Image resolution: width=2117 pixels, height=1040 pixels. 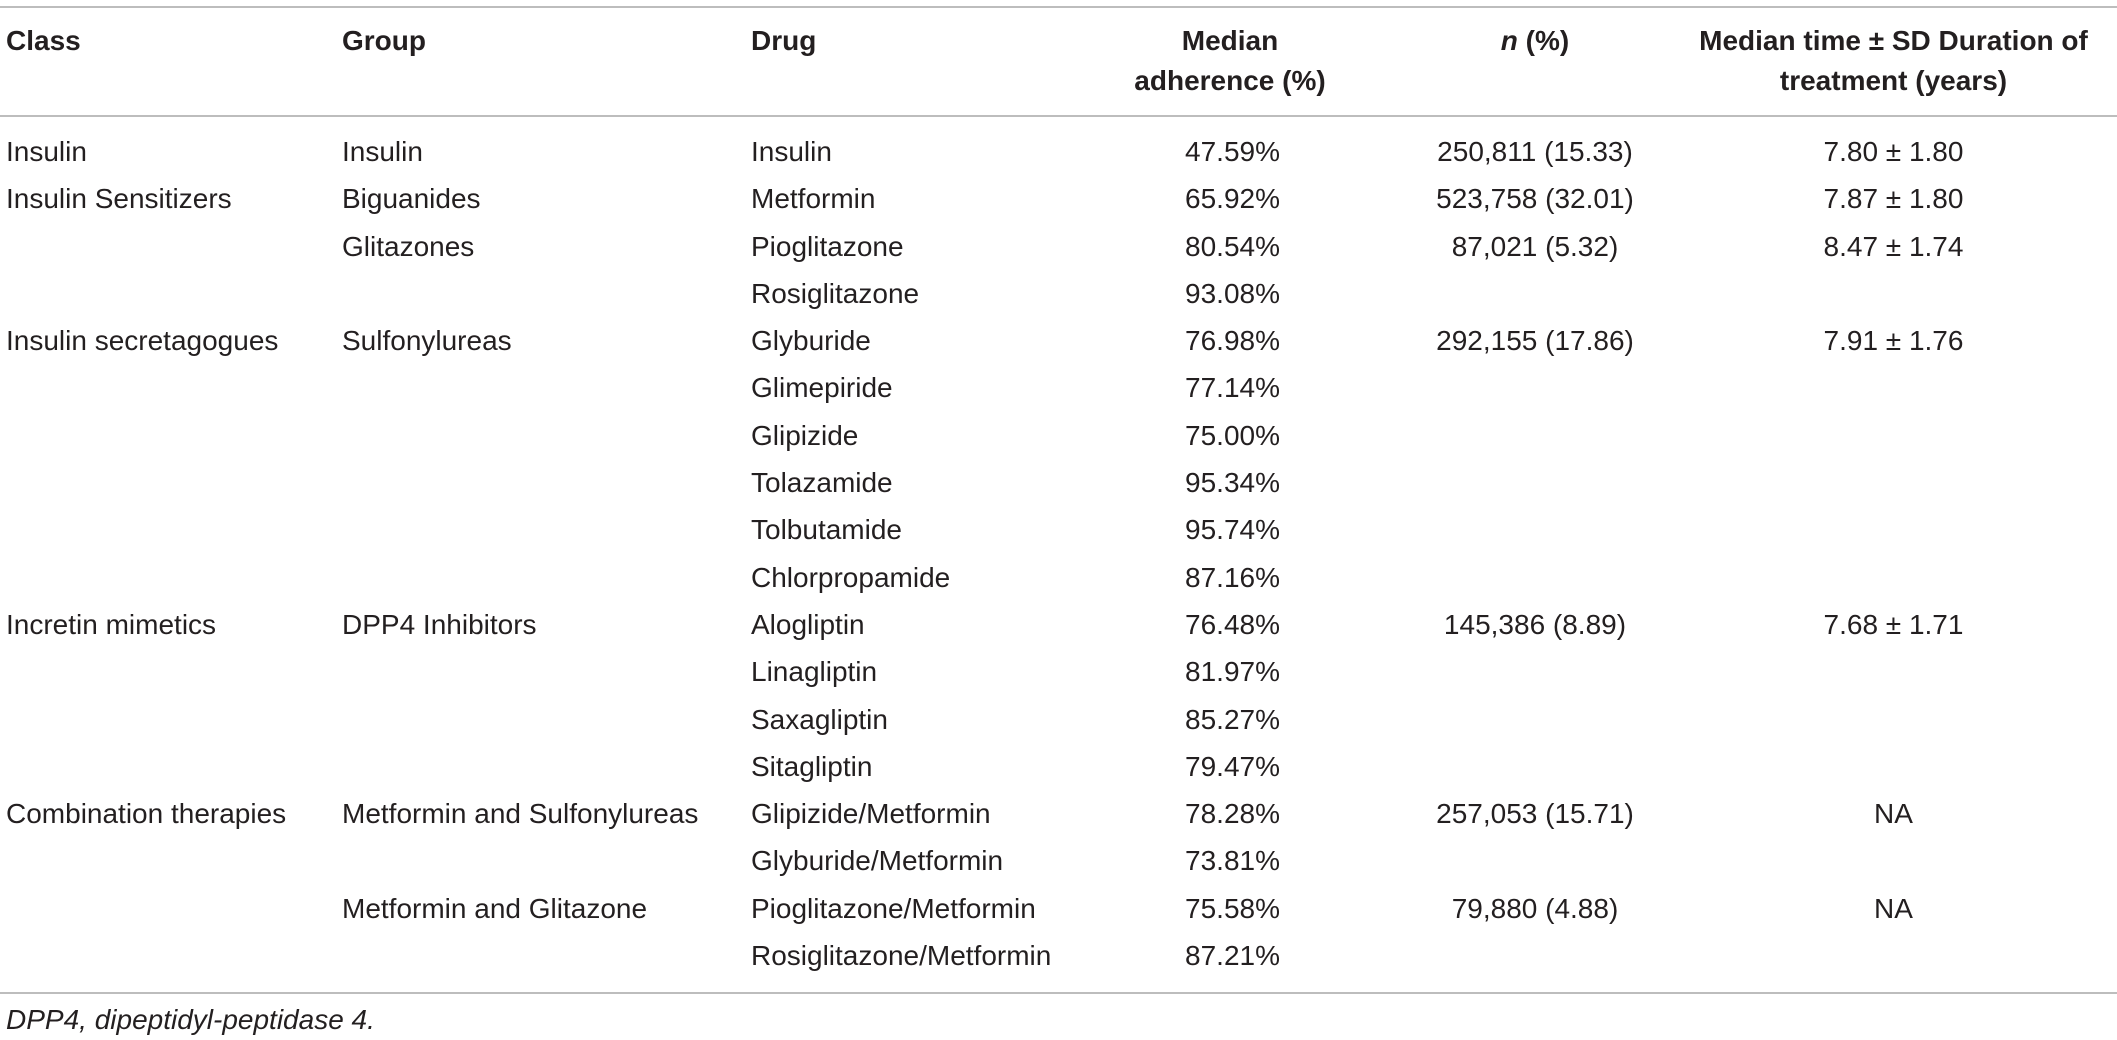 I want to click on cell-median-time: 7.80 ± 1.80, so click(x=1893, y=151).